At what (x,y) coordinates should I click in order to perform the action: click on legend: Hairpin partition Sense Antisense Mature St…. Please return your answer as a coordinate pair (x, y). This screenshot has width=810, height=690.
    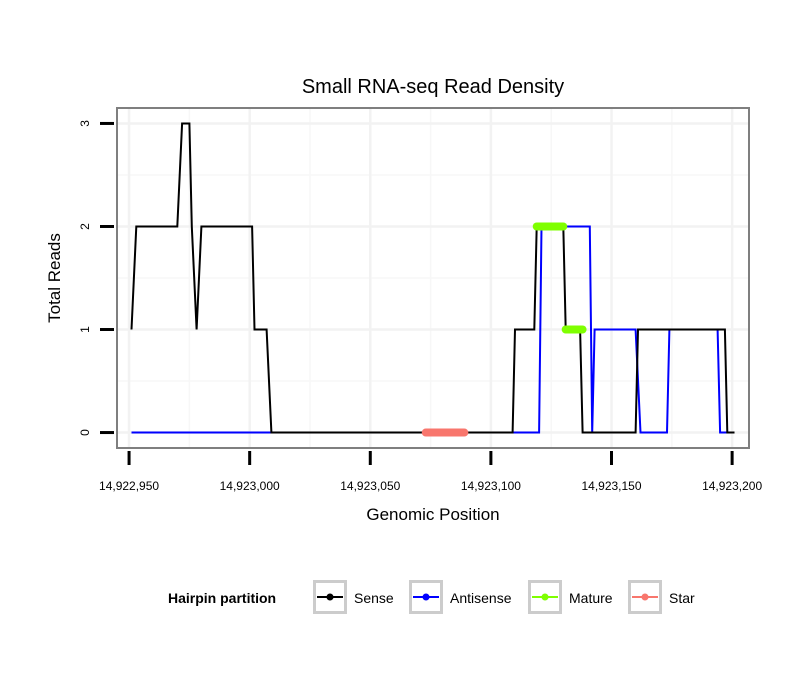
    Looking at the image, I should click on (431, 597).